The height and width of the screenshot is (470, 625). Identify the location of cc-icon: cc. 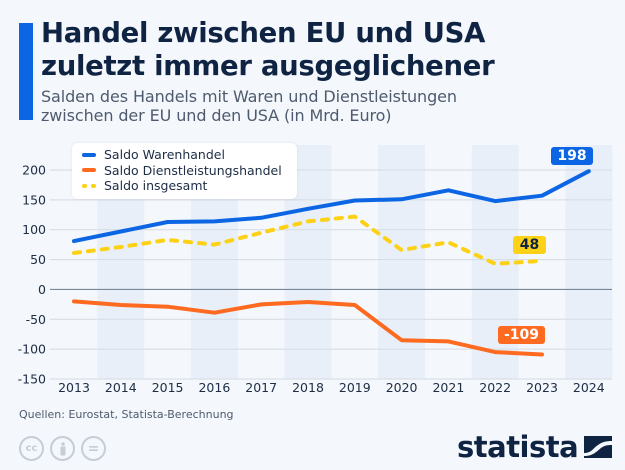
(31, 448).